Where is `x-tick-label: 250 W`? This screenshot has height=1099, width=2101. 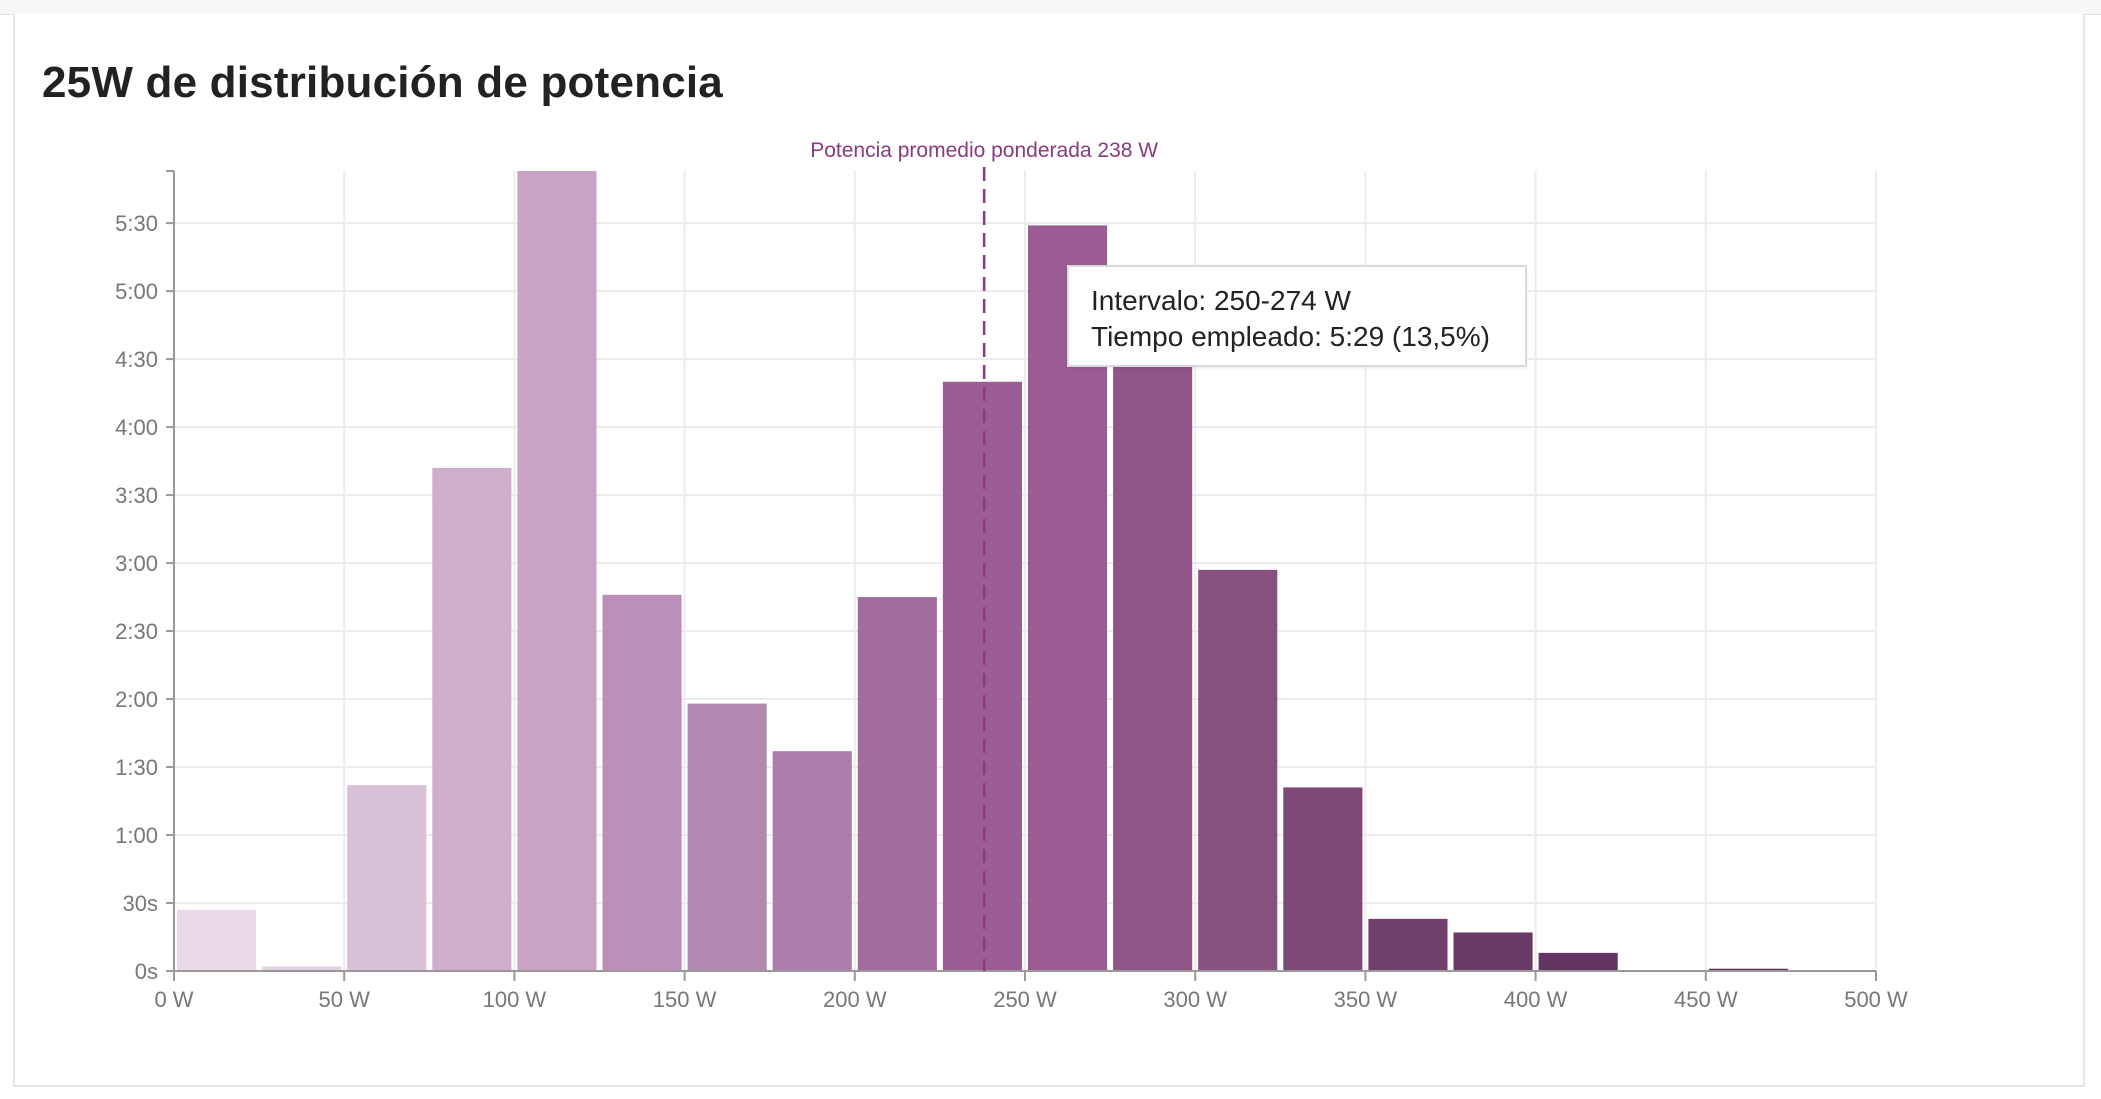 x-tick-label: 250 W is located at coordinates (1025, 999).